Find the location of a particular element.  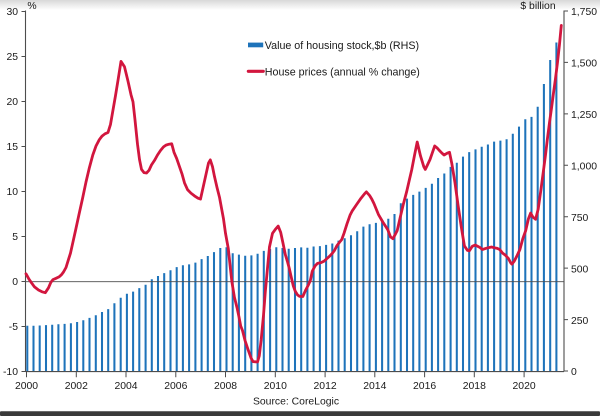

svg-text: Source: CoreLogic is located at coordinates (296, 402).